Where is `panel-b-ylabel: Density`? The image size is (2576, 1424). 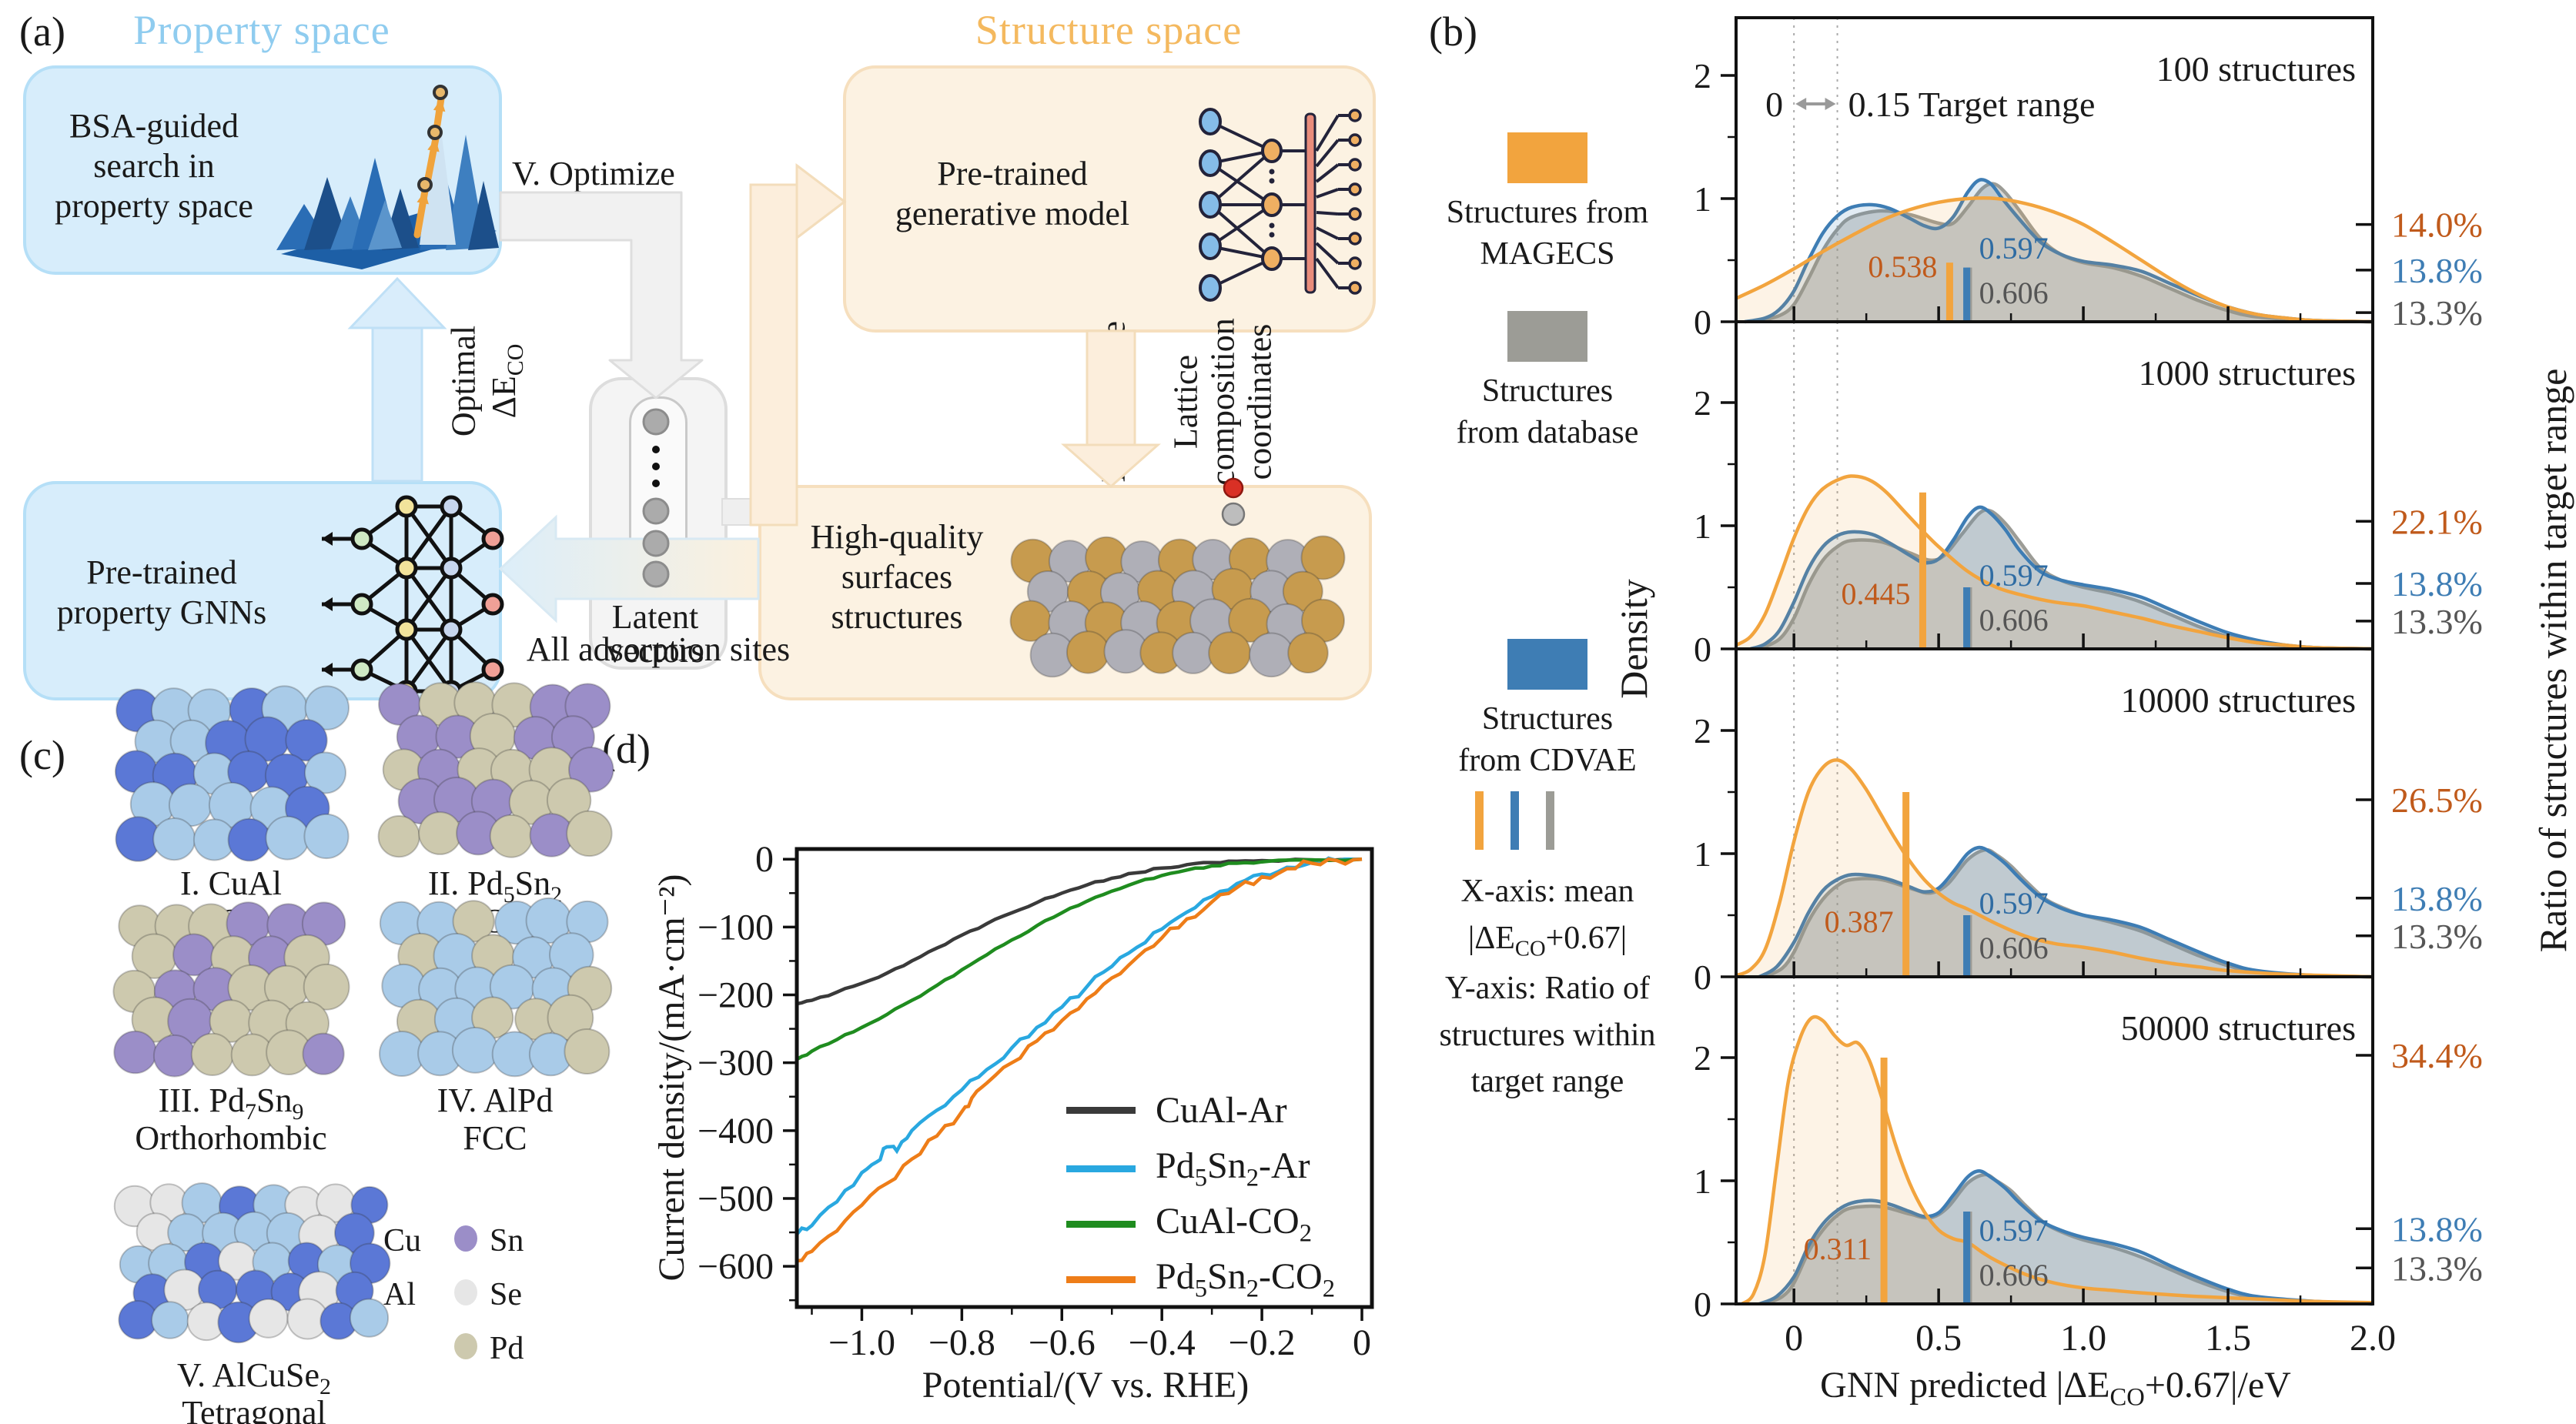 panel-b-ylabel: Density is located at coordinates (1634, 639).